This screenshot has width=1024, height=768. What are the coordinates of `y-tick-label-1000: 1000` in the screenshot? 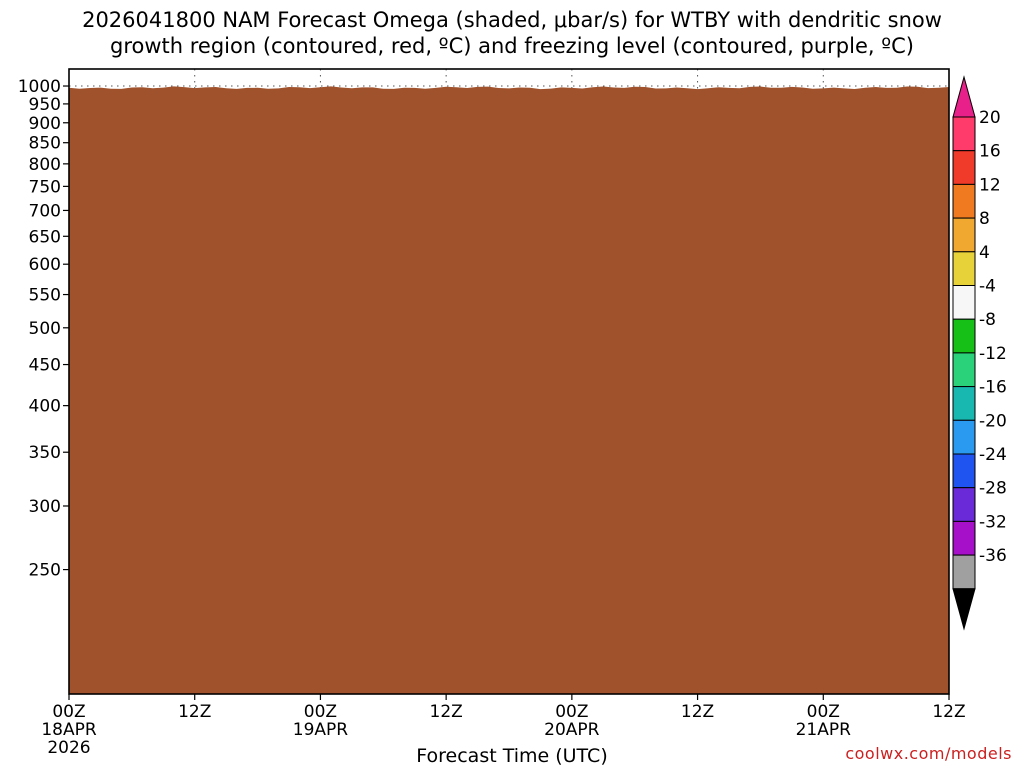 It's located at (39, 87).